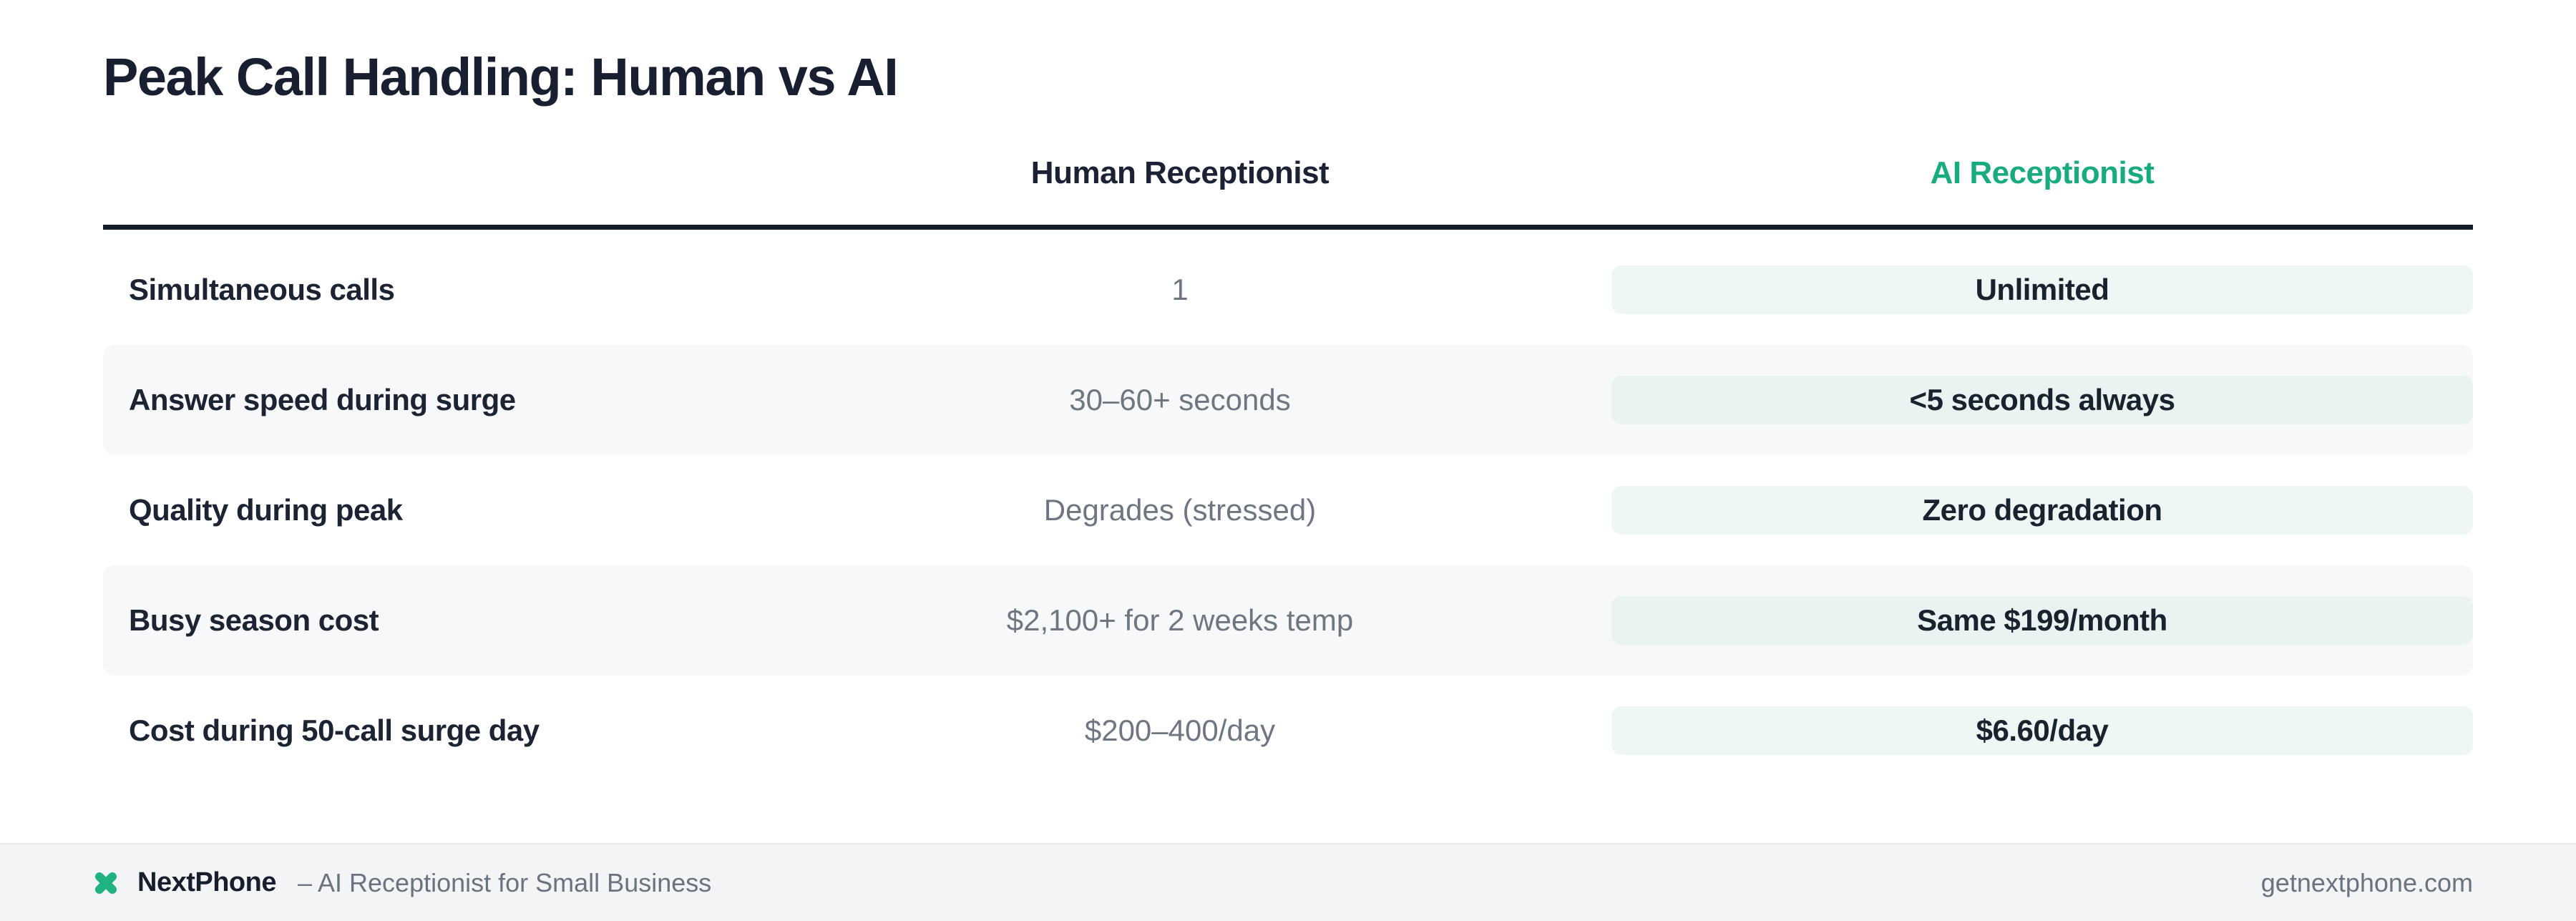 This screenshot has height=921, width=2576. Describe the element at coordinates (334, 730) in the screenshot. I see `row-label: Cost during 50-call surge day` at that location.